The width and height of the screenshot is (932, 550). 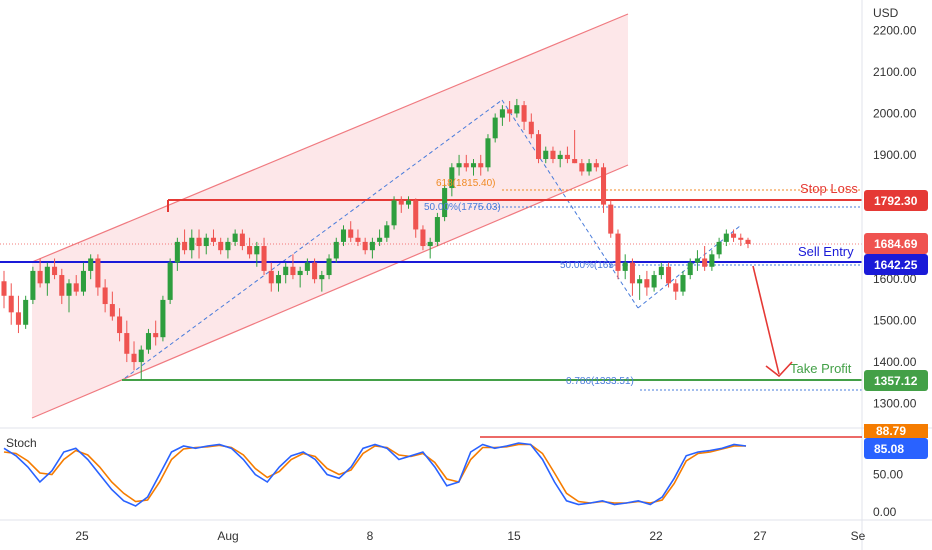 I want to click on stoch-badge-top, so click(x=896, y=431).